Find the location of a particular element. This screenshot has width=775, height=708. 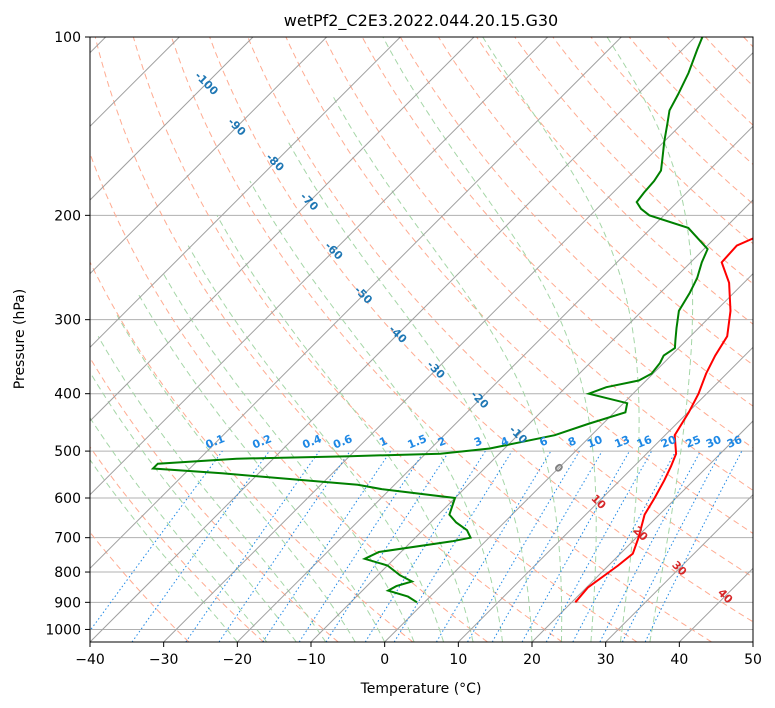

x-tick-label: 40 is located at coordinates (679, 660).